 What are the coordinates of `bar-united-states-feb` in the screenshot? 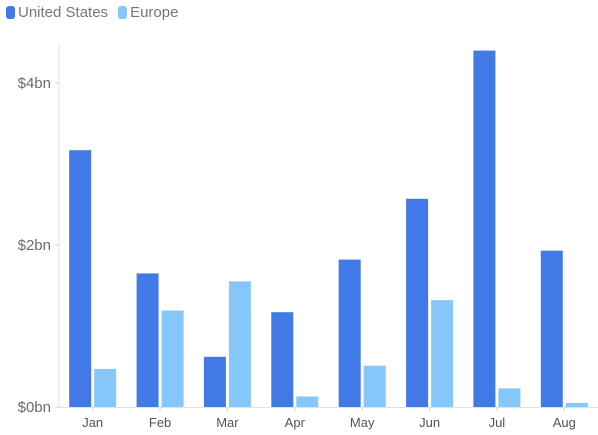 It's located at (147, 340).